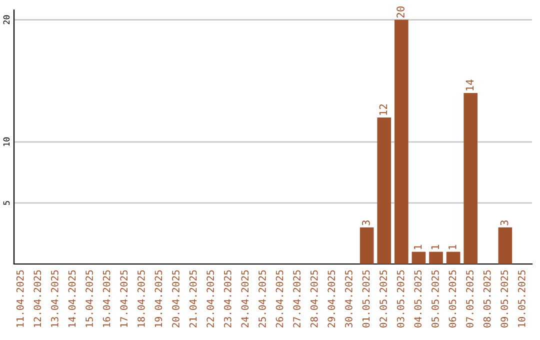  Describe the element at coordinates (72, 298) in the screenshot. I see `x-tick-label: 14.04.2025` at that location.